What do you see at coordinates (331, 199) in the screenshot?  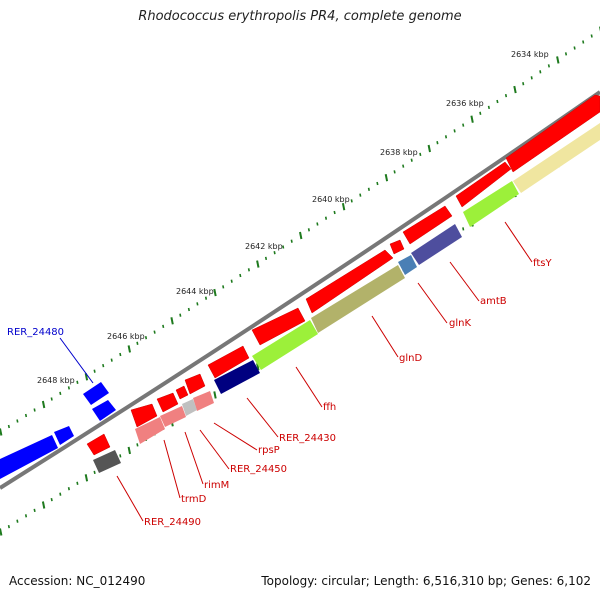 I see `tick-label: 2640 kbp` at bounding box center [331, 199].